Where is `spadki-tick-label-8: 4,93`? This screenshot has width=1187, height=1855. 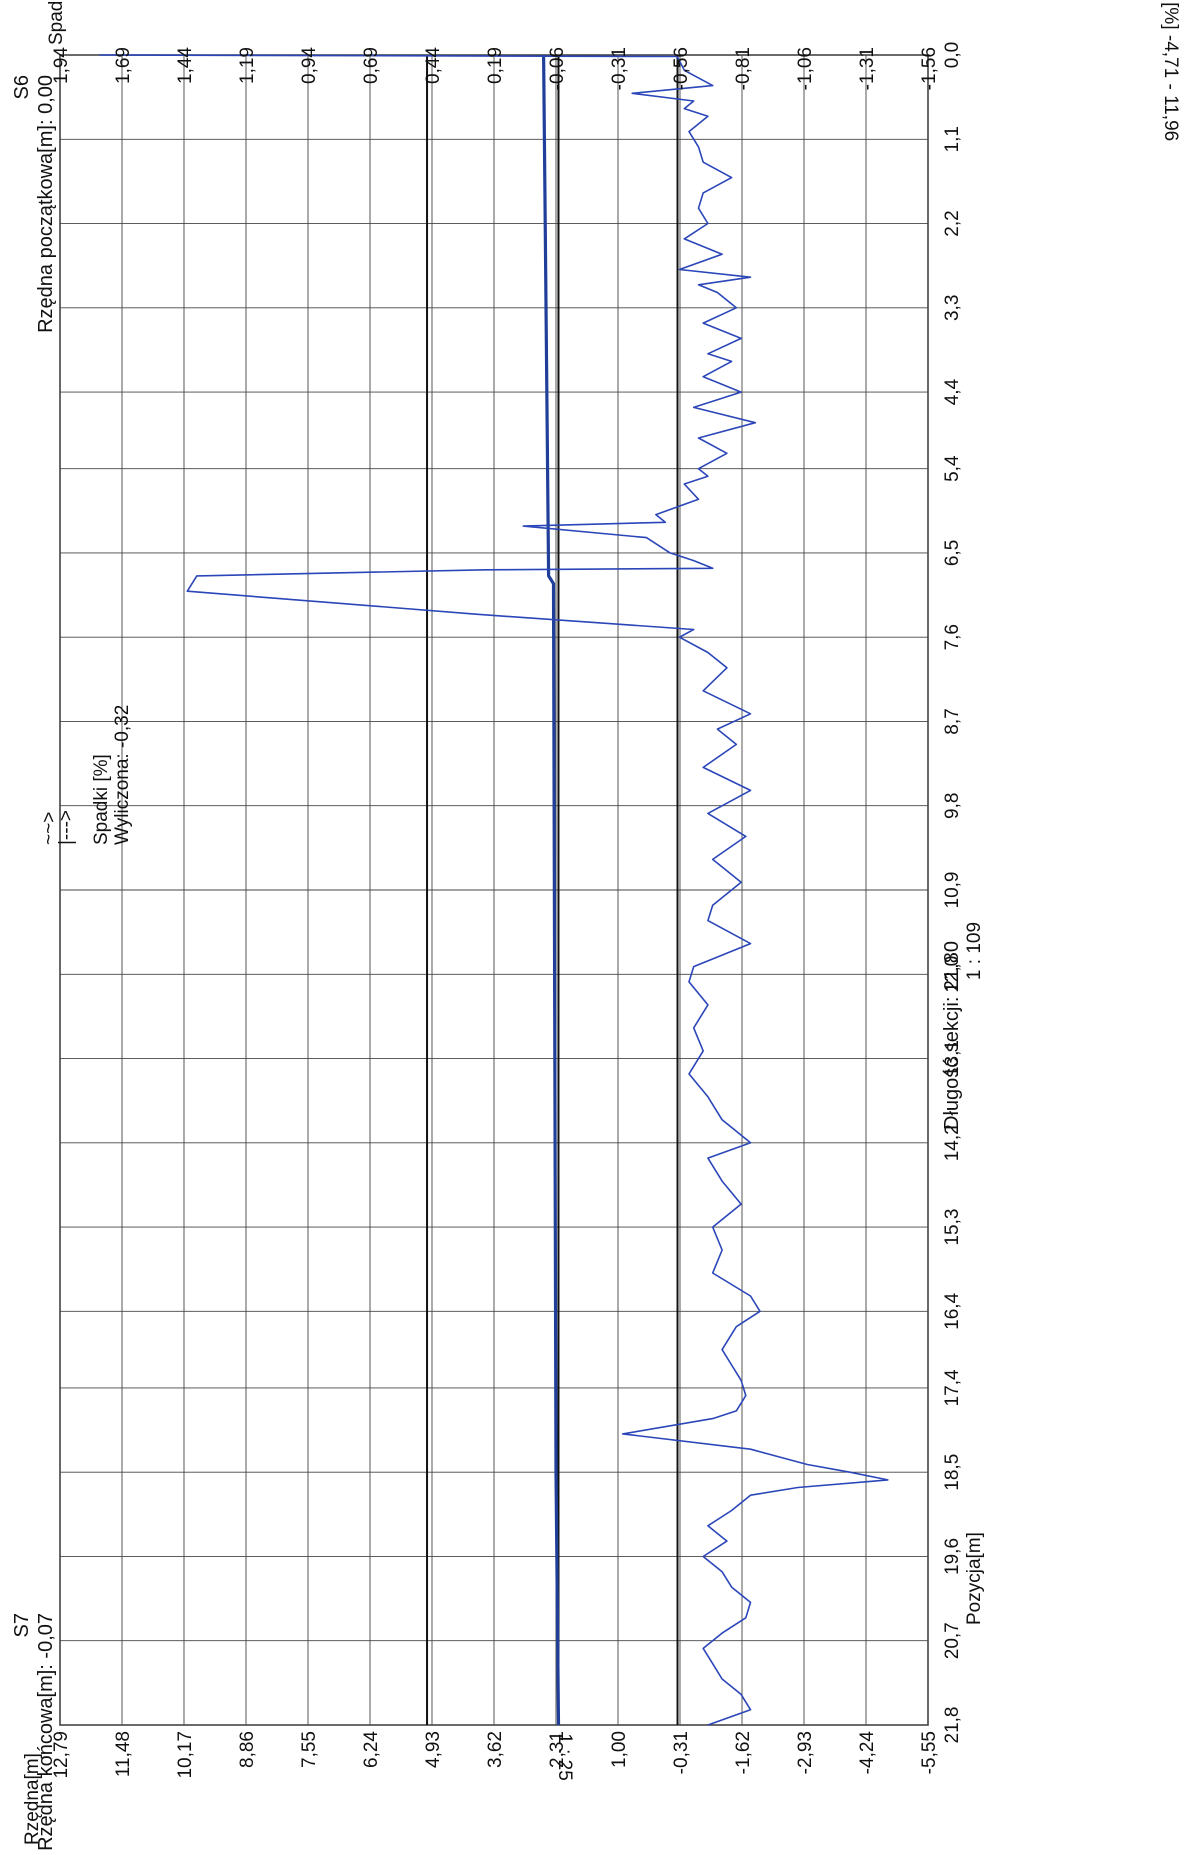
spadki-tick-label-8: 4,93 is located at coordinates (433, 1749).